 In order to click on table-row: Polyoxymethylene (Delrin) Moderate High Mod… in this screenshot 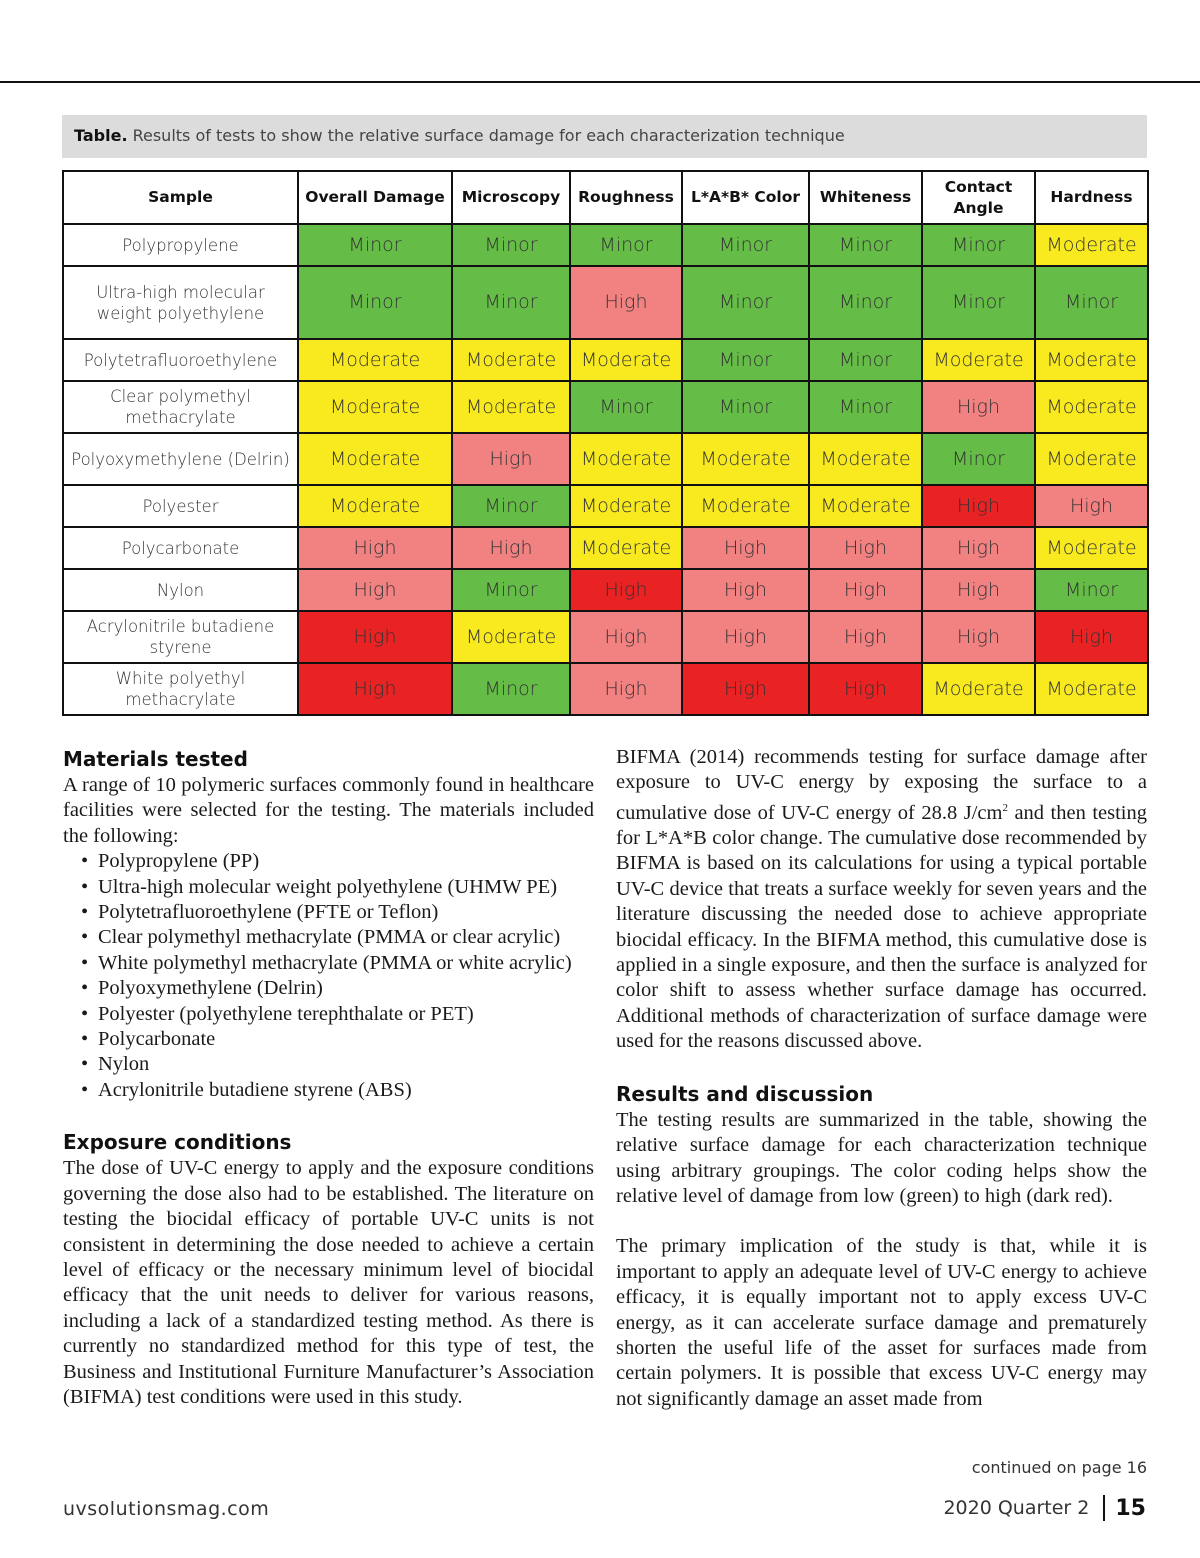, I will do `click(605, 459)`.